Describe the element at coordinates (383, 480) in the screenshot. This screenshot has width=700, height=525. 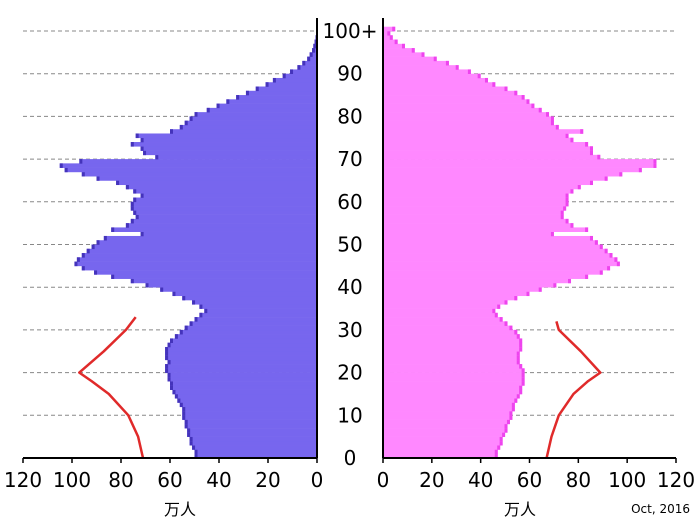
I see `x-tick-label-right: 0` at that location.